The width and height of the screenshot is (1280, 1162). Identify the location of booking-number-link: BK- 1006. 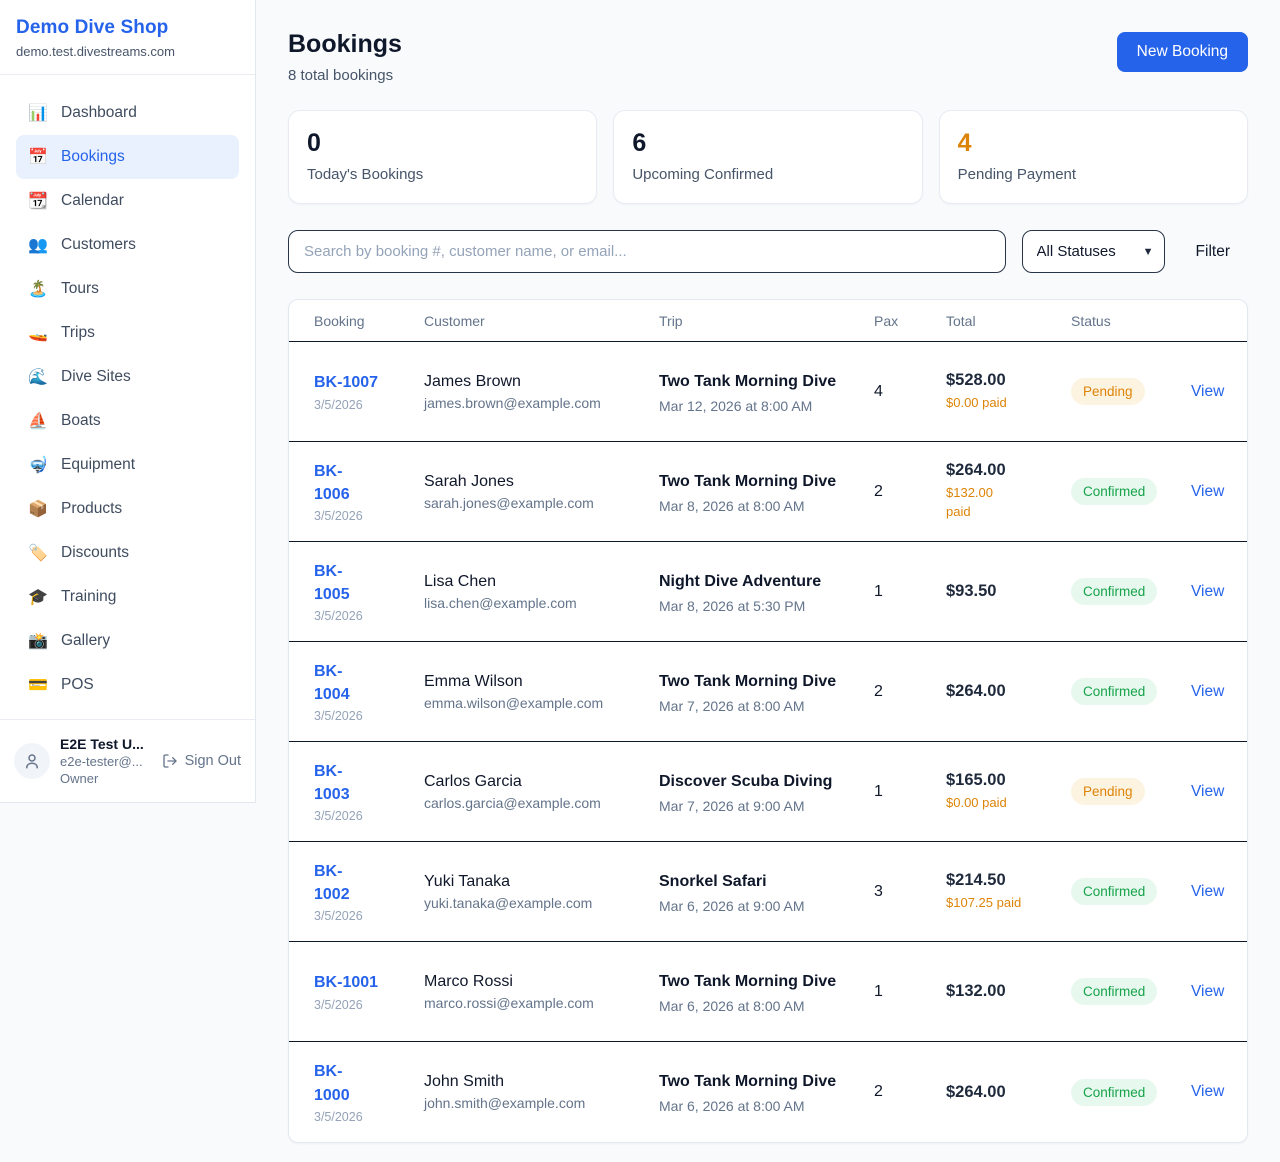
(332, 482).